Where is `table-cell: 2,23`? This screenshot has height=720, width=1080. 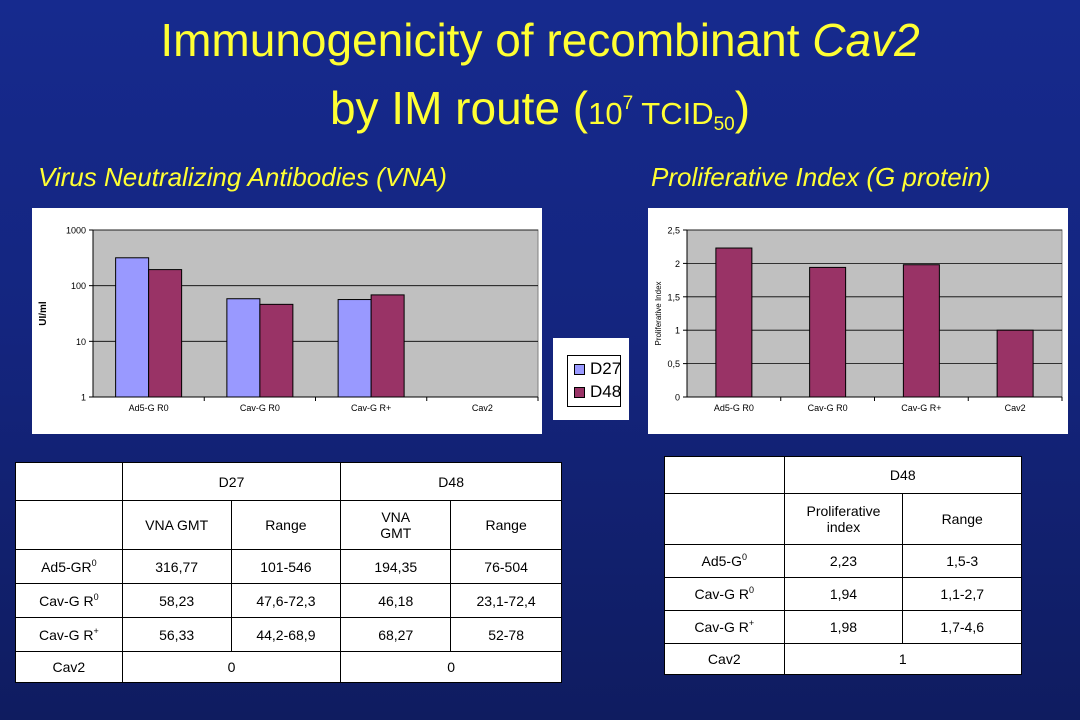
table-cell: 2,23 is located at coordinates (843, 561).